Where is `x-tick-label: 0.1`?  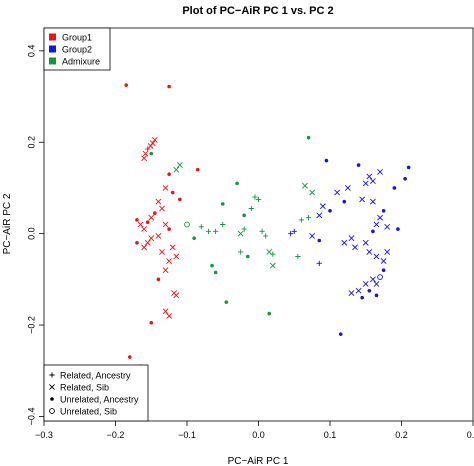 x-tick-label: 0.1 is located at coordinates (330, 435).